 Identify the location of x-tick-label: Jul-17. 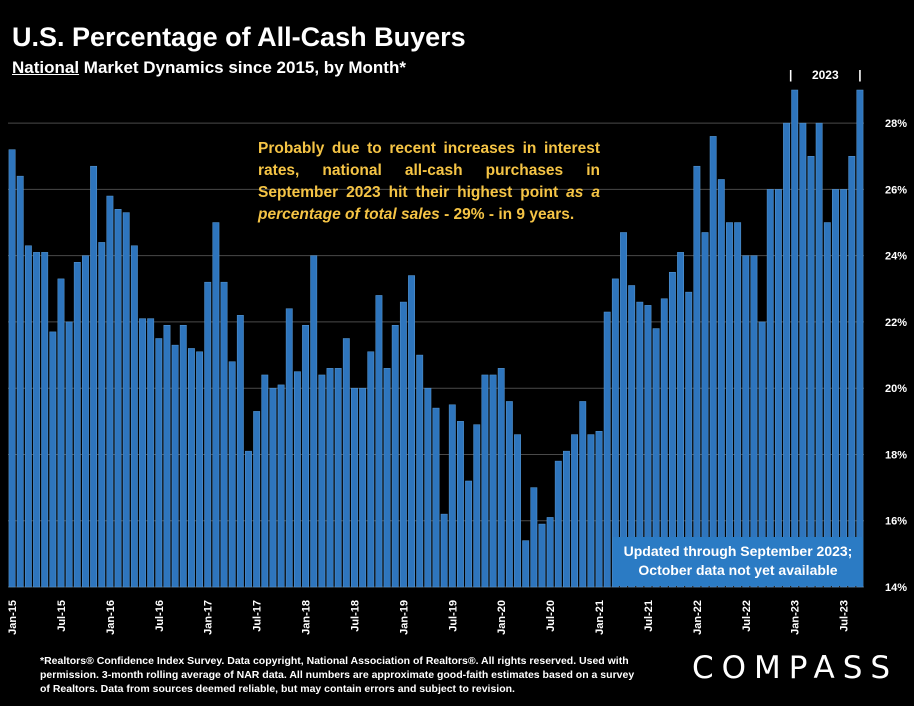
(258, 616).